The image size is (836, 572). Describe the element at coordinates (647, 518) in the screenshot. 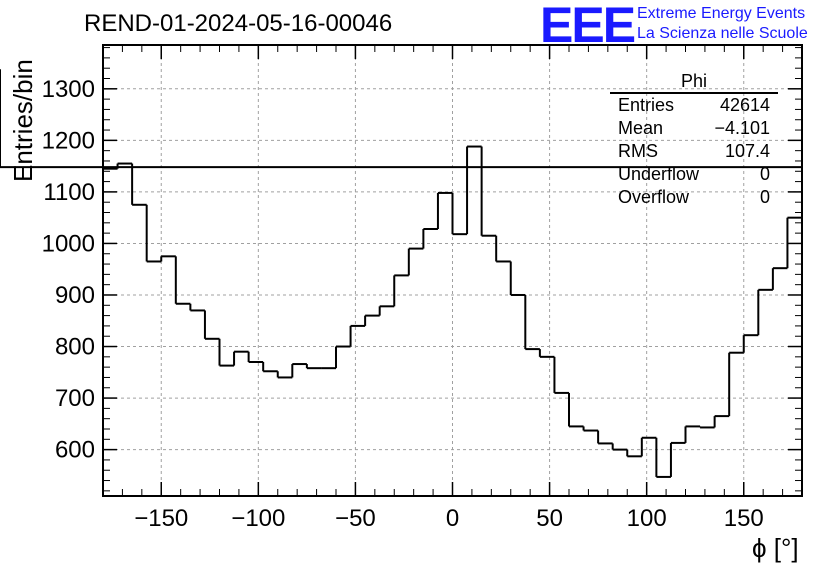

I see `x-tick-label: 100` at that location.